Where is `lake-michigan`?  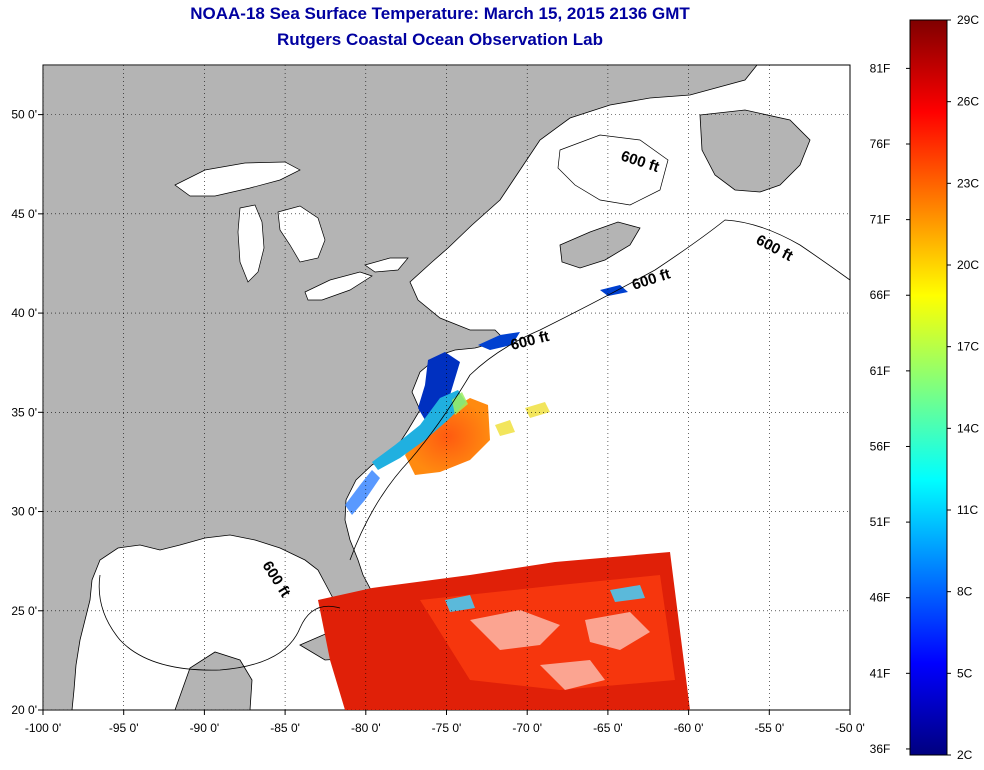
lake-michigan is located at coordinates (251, 243).